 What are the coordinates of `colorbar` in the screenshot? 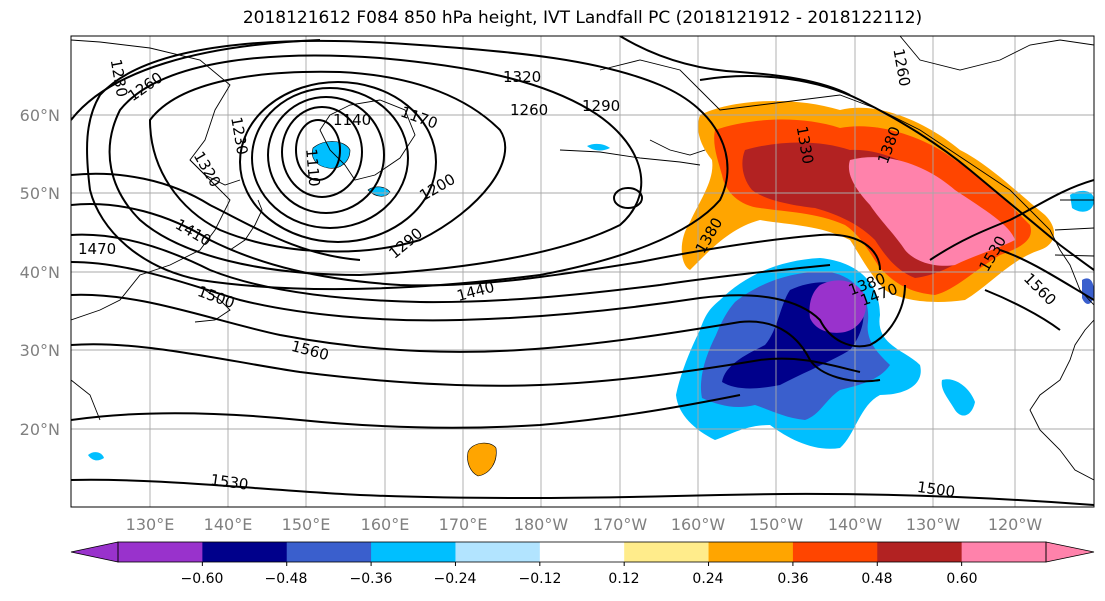 It's located at (582, 553).